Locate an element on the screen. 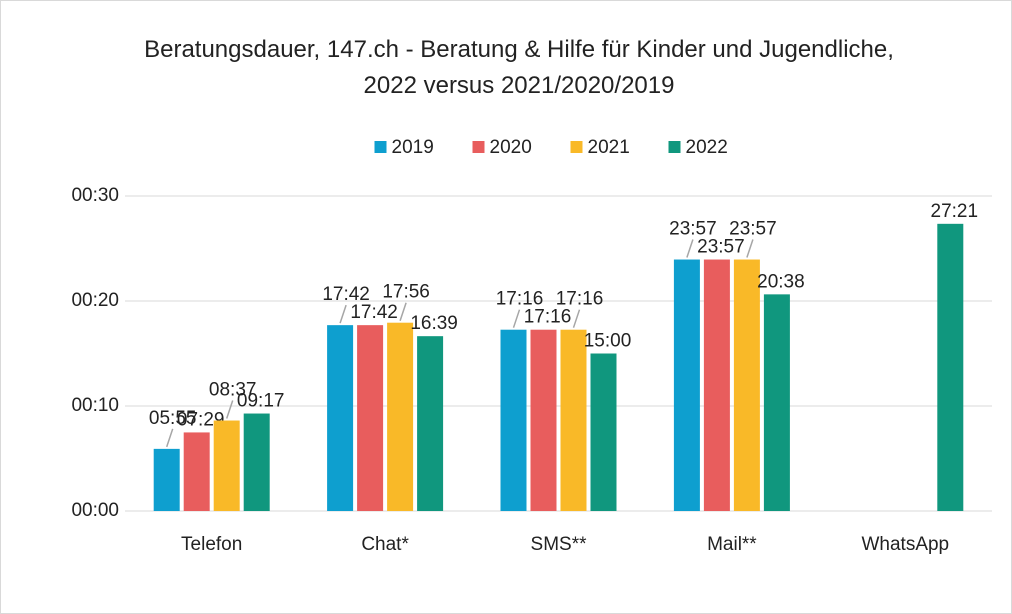  data-label: 16:39 is located at coordinates (434, 323).